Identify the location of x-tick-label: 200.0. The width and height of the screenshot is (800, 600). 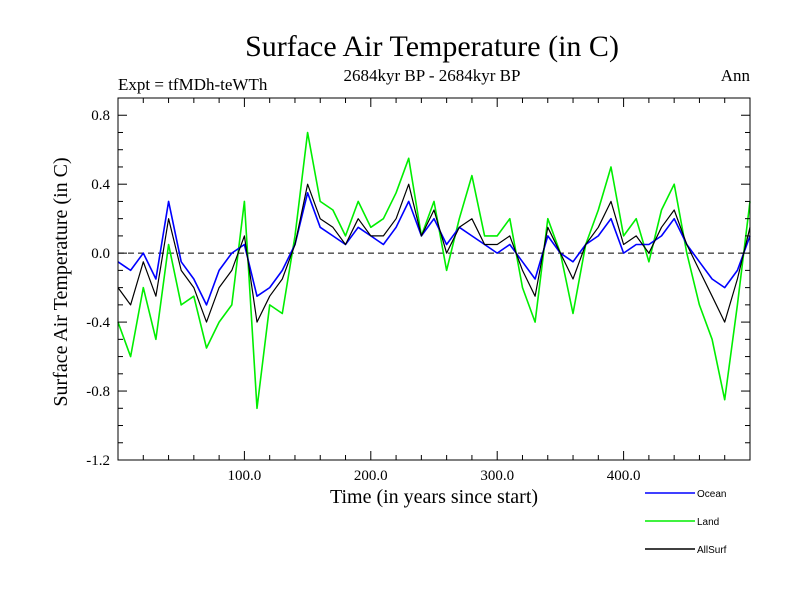
(371, 476).